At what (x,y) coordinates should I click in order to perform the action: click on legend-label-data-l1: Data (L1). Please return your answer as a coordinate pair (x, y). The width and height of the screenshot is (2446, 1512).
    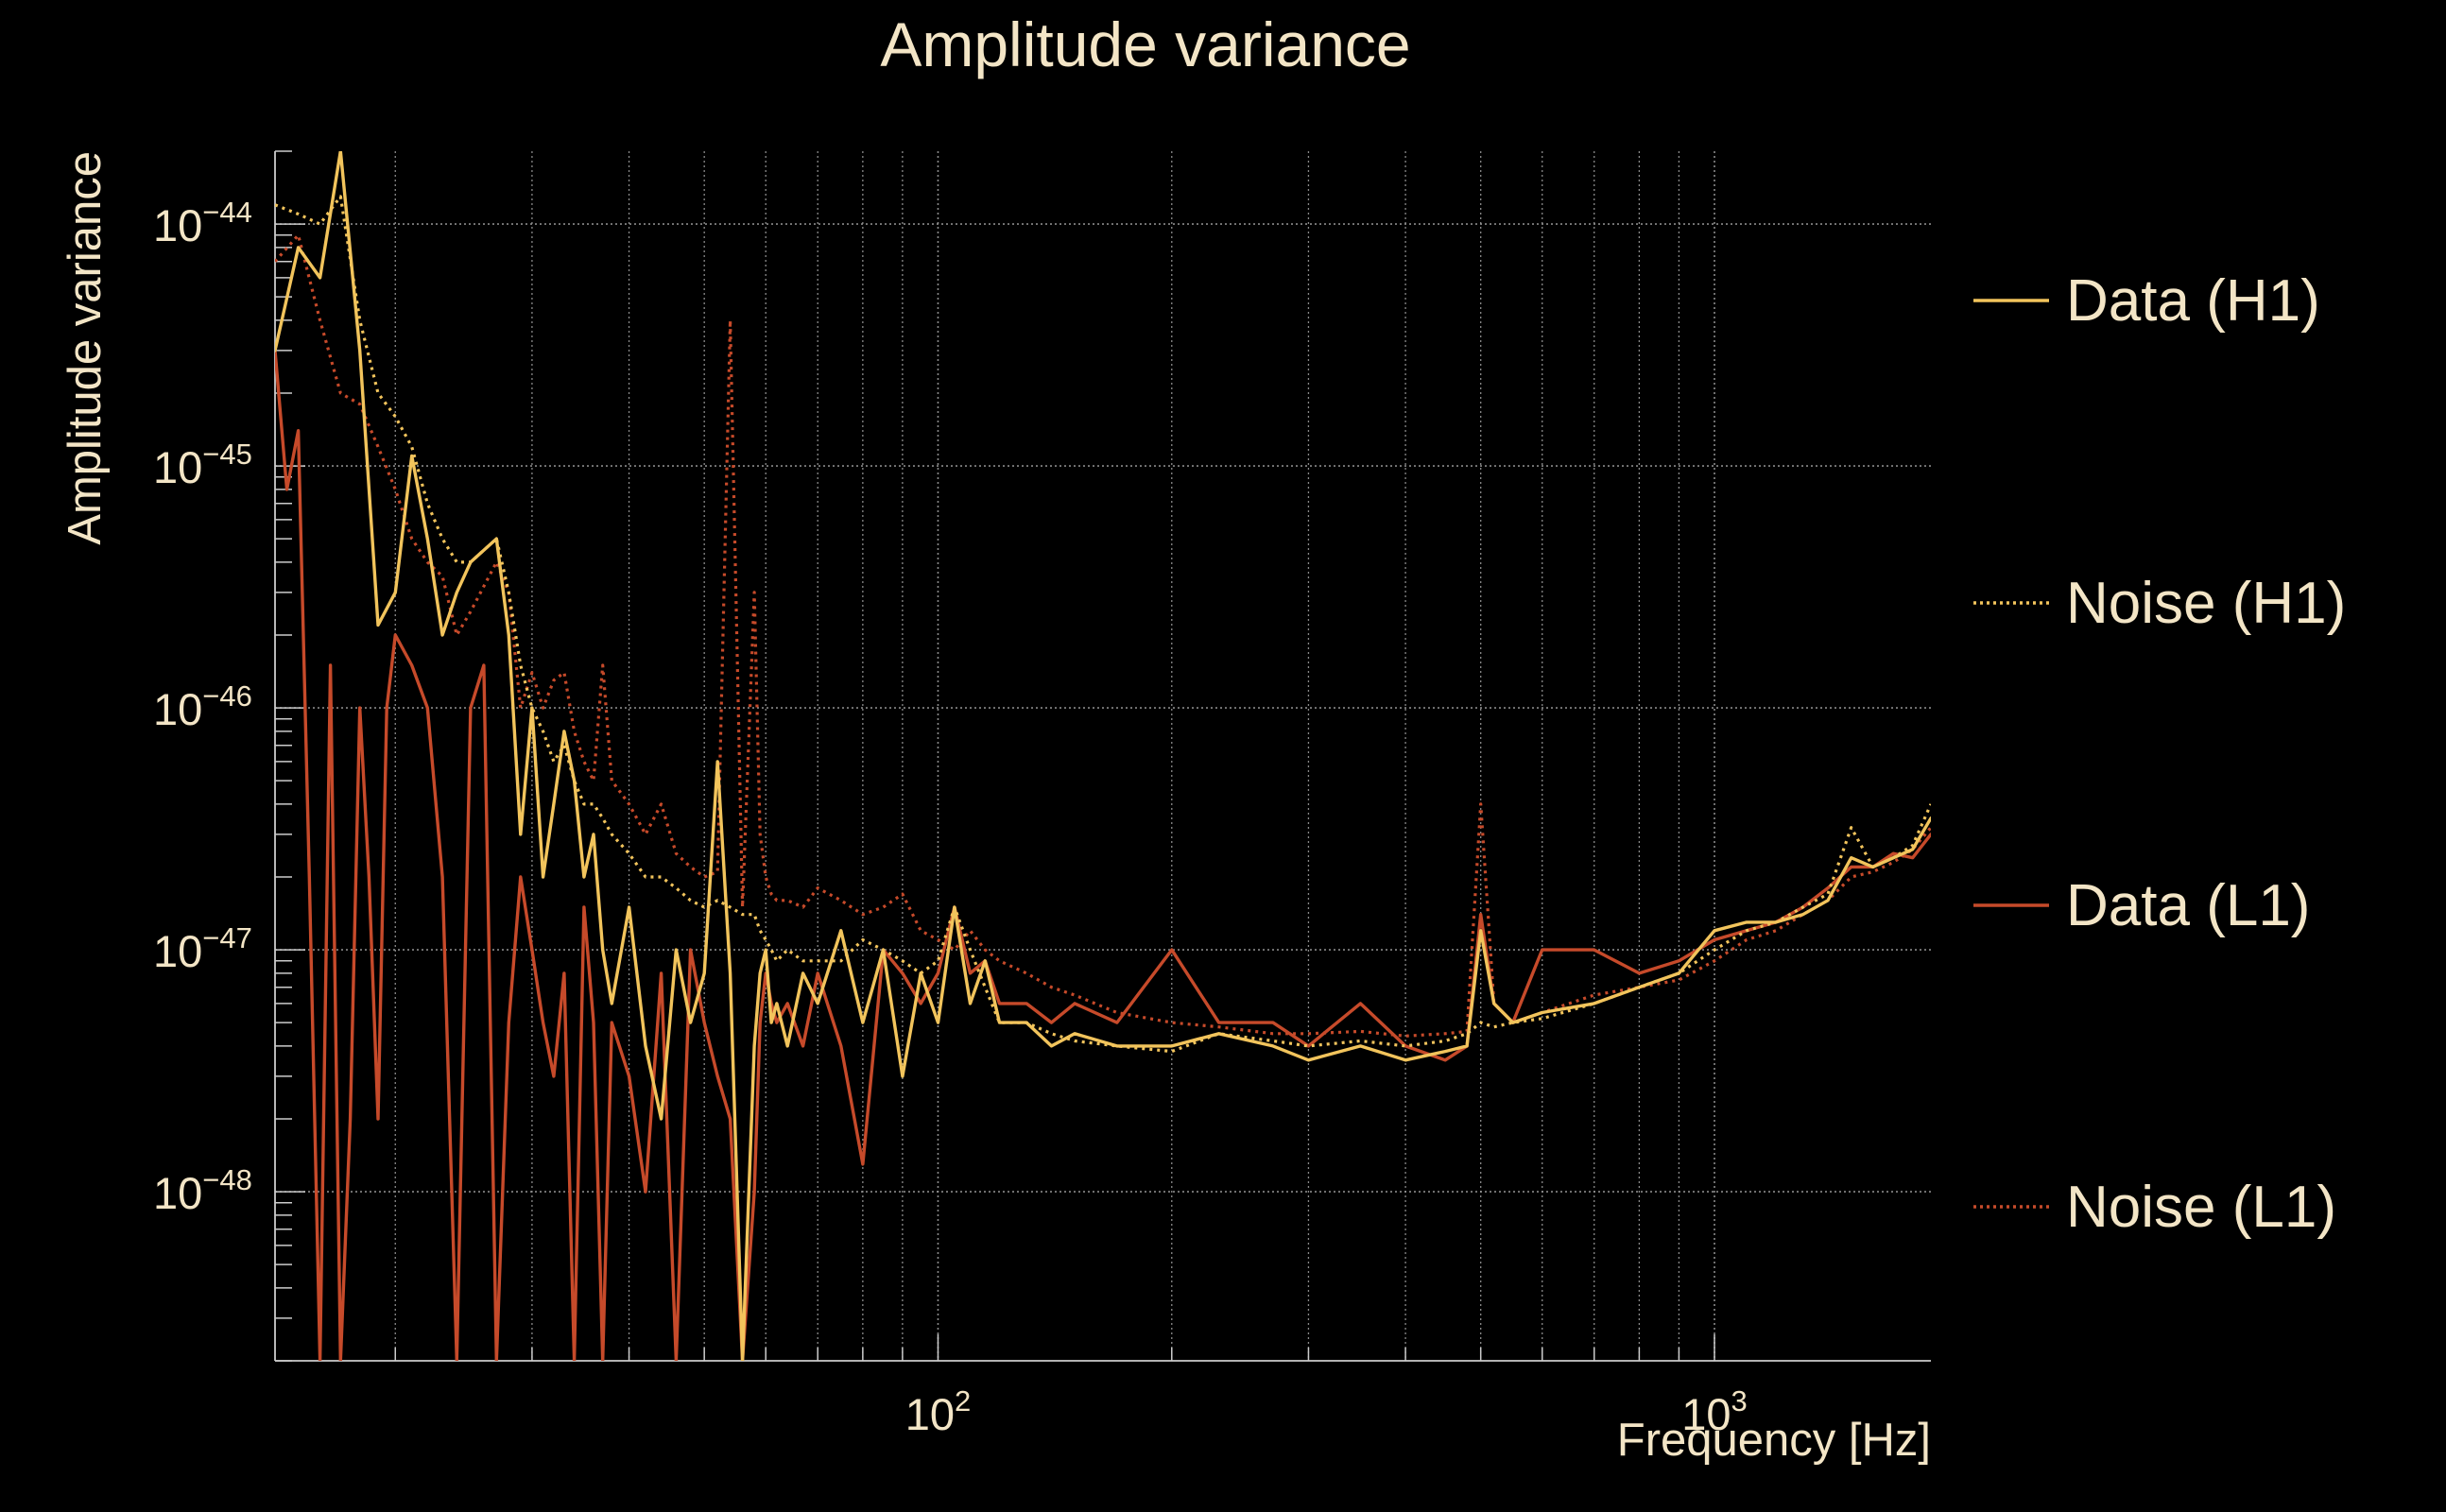
    Looking at the image, I should click on (2188, 905).